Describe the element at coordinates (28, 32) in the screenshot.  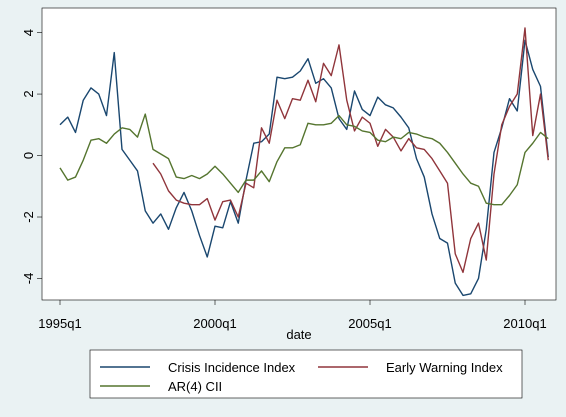
I see `y-tick-label: 4` at that location.